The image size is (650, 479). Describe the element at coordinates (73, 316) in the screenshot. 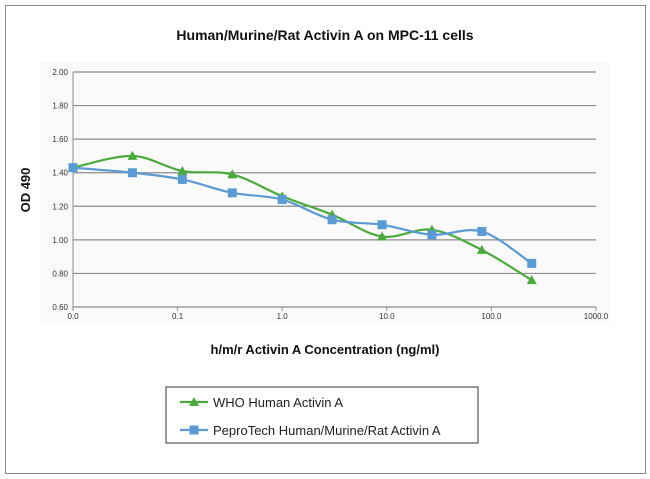

I see `x-tick-label: 0.0` at that location.